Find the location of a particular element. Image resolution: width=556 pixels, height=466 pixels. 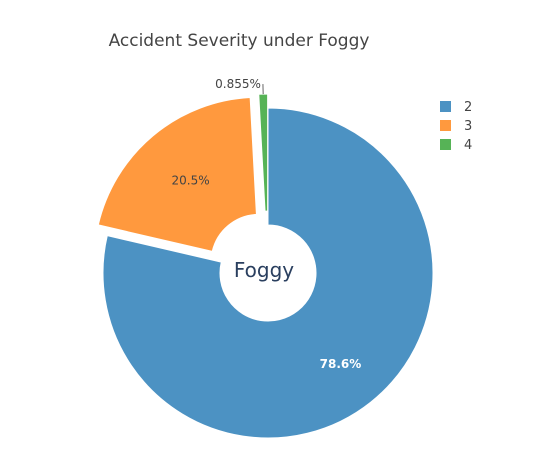

slice-label-2: 78.6% is located at coordinates (341, 364).